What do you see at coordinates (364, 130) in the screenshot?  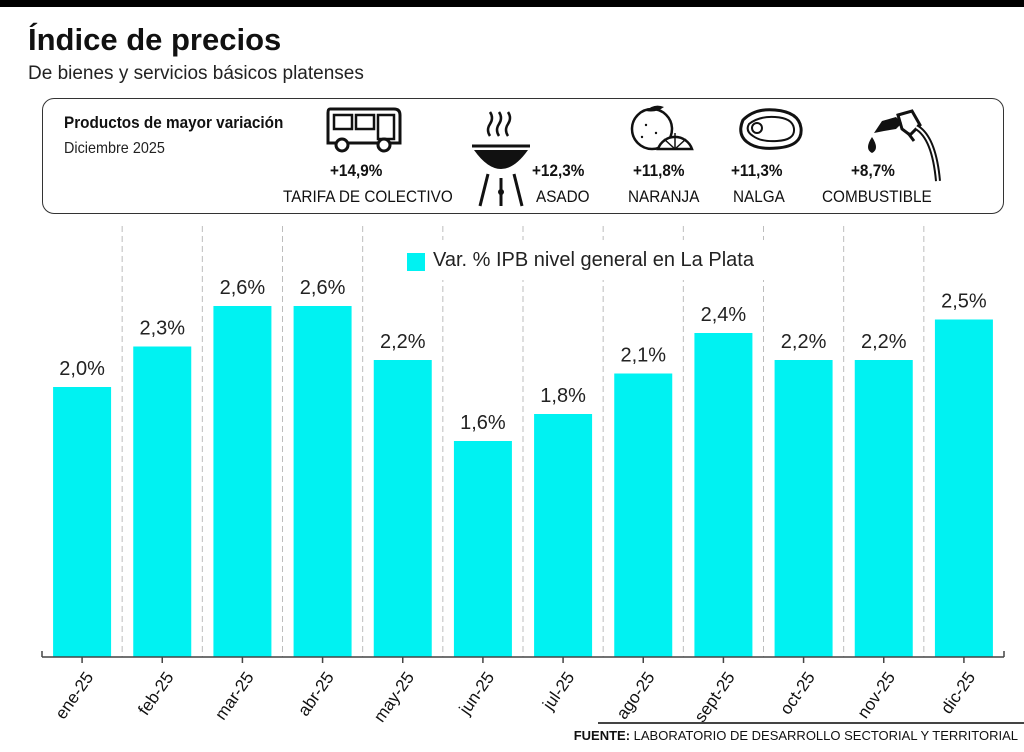 I see `bus-icon` at bounding box center [364, 130].